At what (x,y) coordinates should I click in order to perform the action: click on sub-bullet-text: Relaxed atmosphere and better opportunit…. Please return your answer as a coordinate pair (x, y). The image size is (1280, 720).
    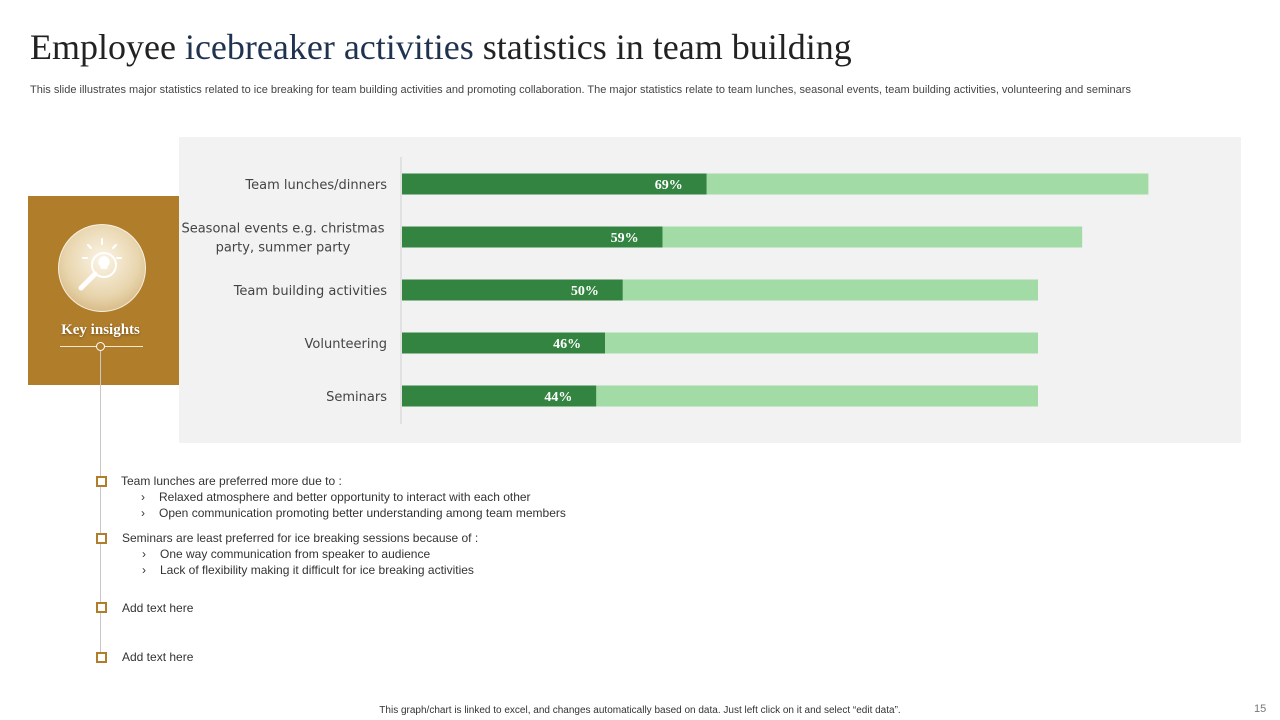
    Looking at the image, I should click on (345, 497).